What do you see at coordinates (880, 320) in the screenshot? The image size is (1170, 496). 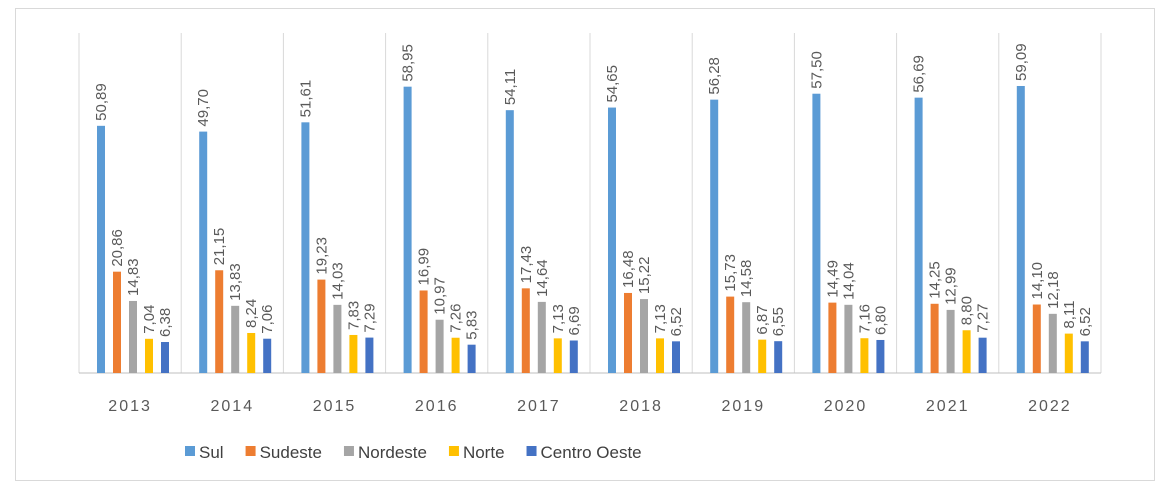 I see `data-label: 6,80` at bounding box center [880, 320].